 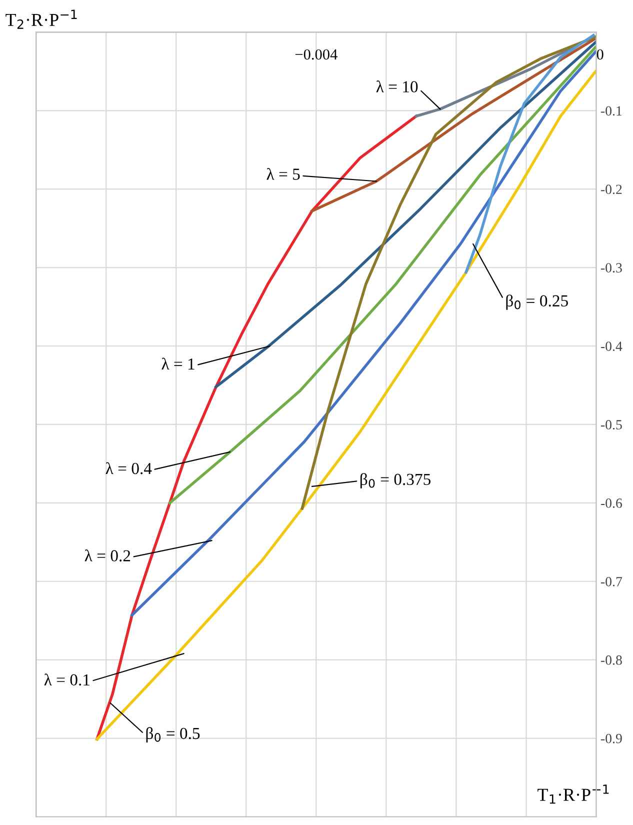 I want to click on y-tick-label: -0.8, so click(x=611, y=660).